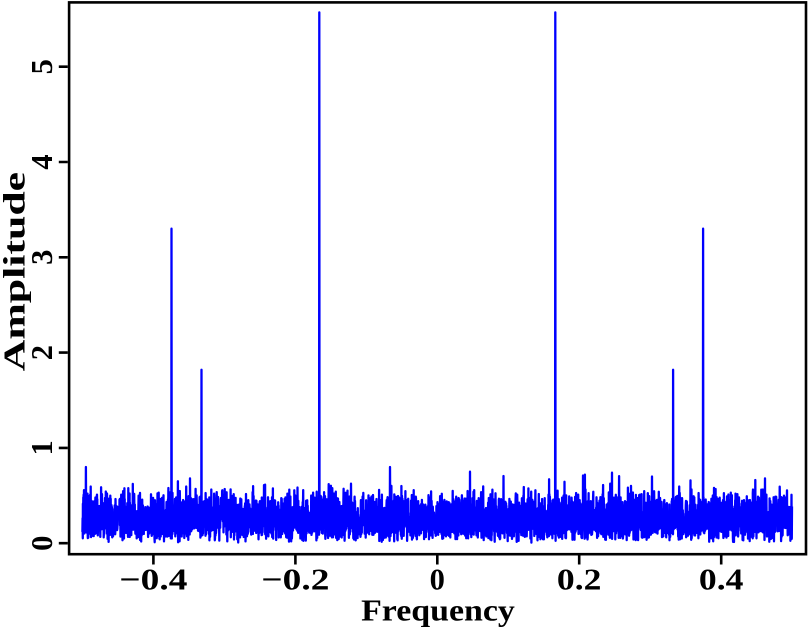 This screenshot has width=808, height=627. Describe the element at coordinates (42, 352) in the screenshot. I see `svg-text: 2` at that location.